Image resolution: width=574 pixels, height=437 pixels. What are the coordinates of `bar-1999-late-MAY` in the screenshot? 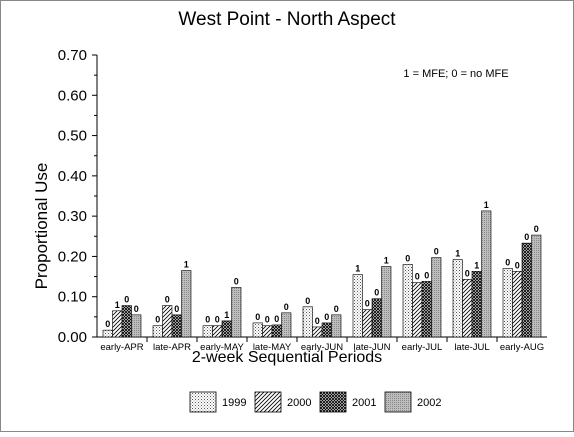 It's located at (257, 330).